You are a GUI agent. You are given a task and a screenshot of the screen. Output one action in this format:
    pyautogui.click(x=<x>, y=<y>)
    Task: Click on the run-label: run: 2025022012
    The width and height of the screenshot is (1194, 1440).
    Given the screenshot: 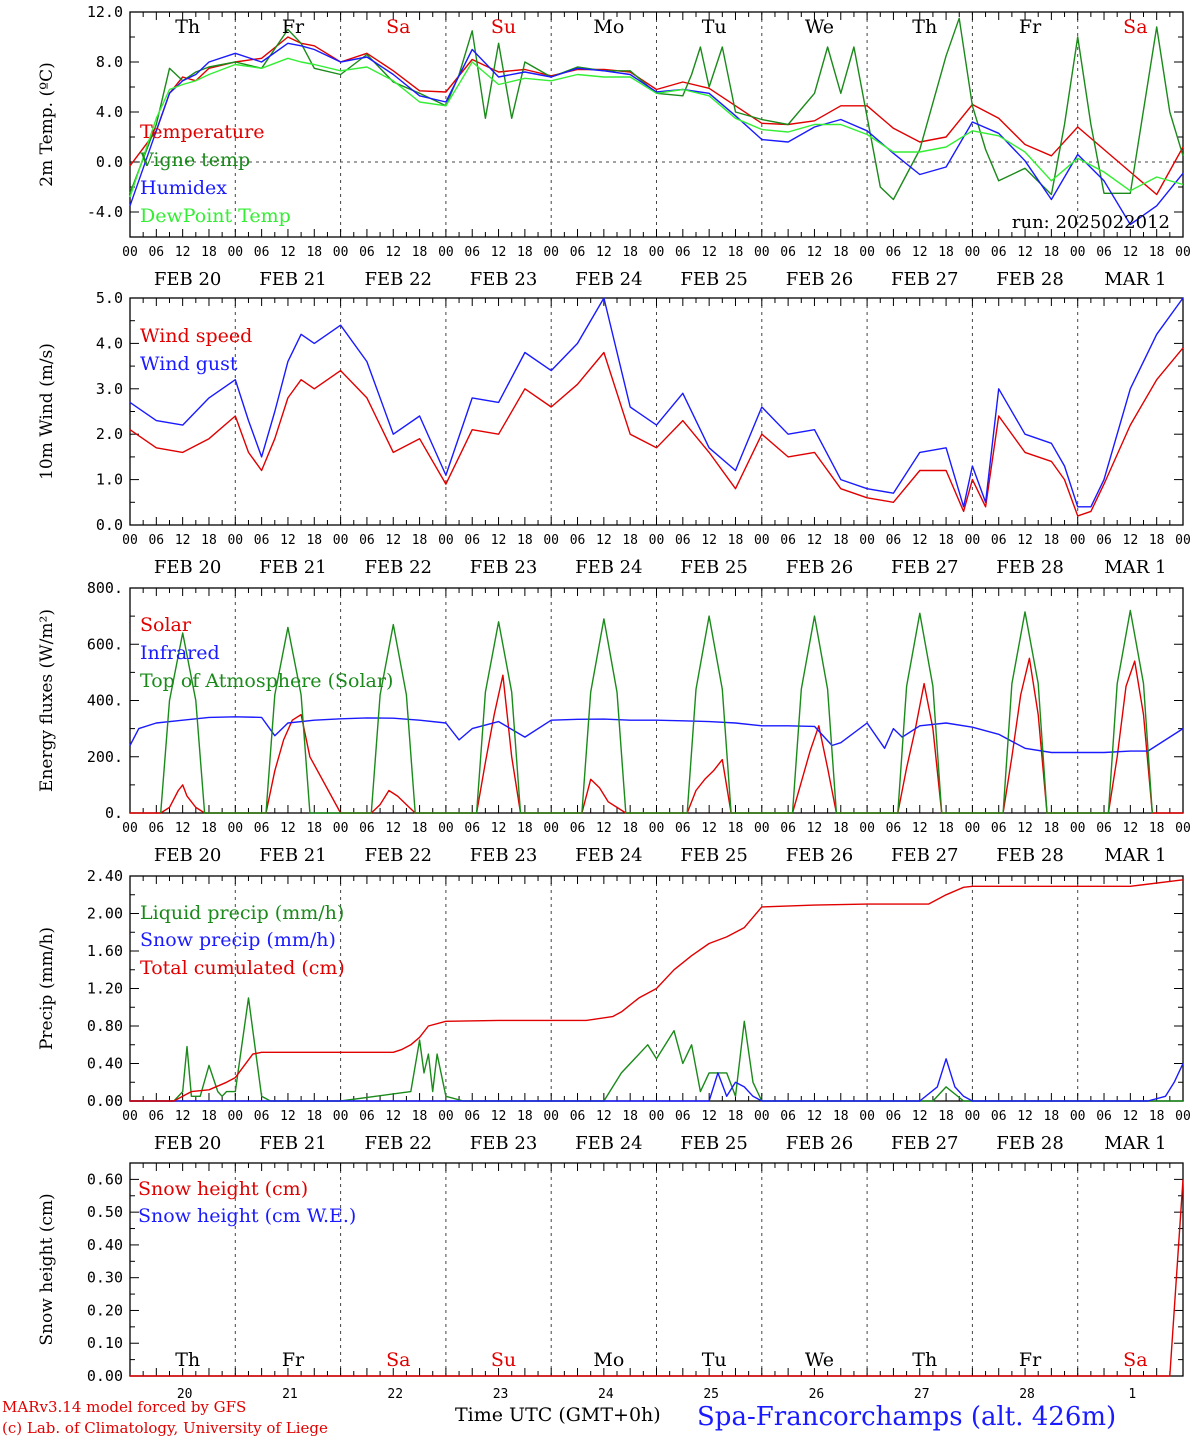 What is the action you would take?
    pyautogui.click(x=1091, y=222)
    